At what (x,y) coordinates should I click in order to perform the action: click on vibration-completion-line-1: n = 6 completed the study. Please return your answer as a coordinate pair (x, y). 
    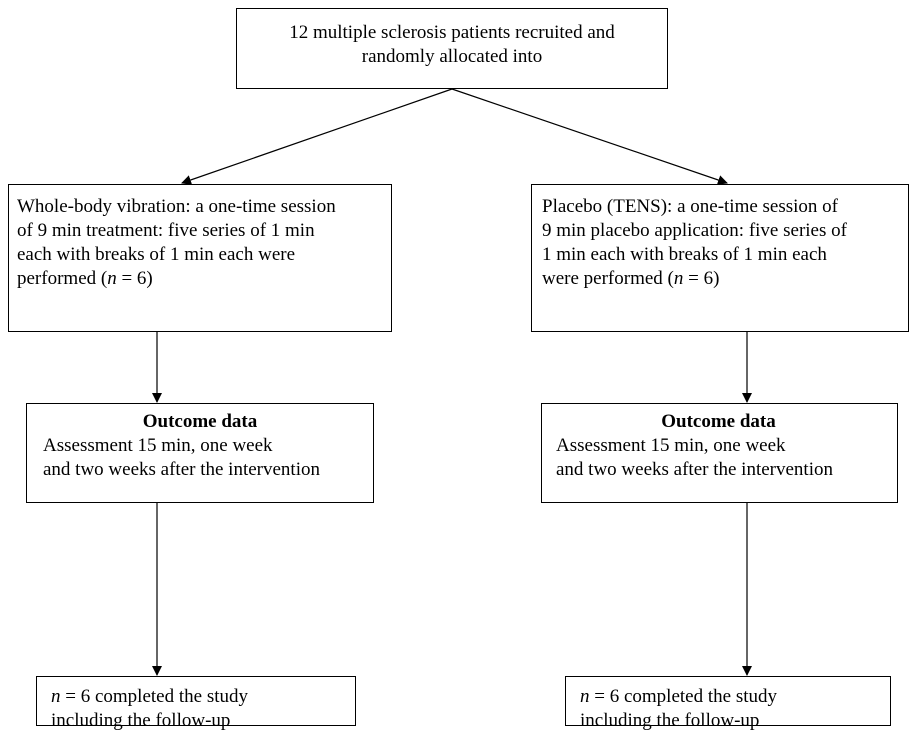
    Looking at the image, I should click on (203, 697).